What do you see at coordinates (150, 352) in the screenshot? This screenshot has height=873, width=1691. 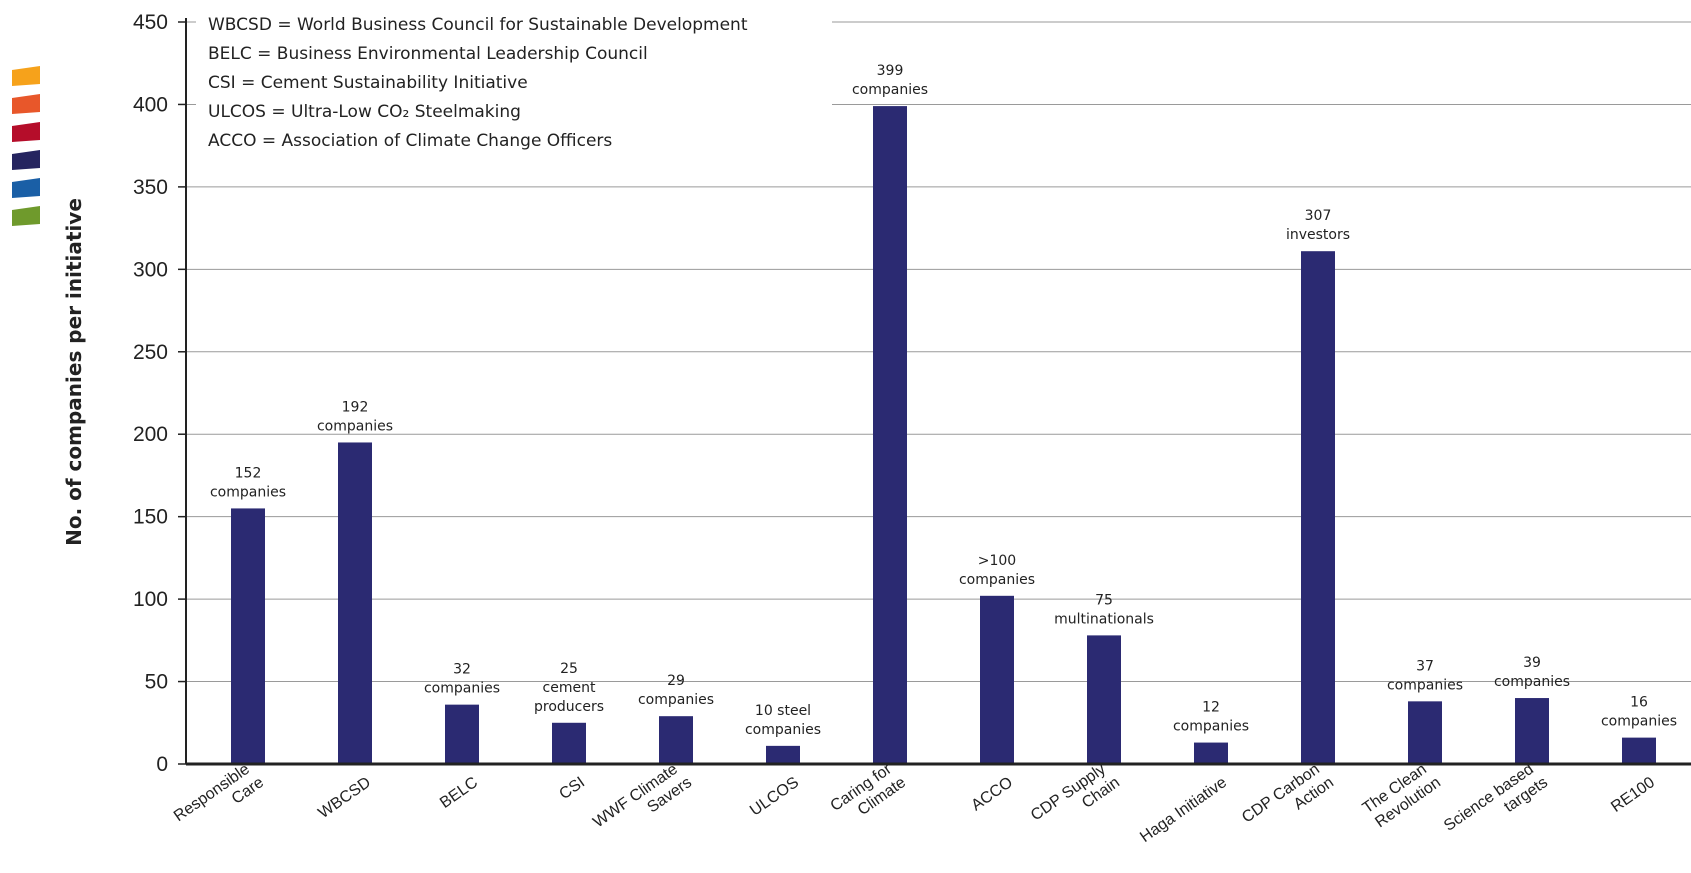 I see `y-tick-label: 250` at bounding box center [150, 352].